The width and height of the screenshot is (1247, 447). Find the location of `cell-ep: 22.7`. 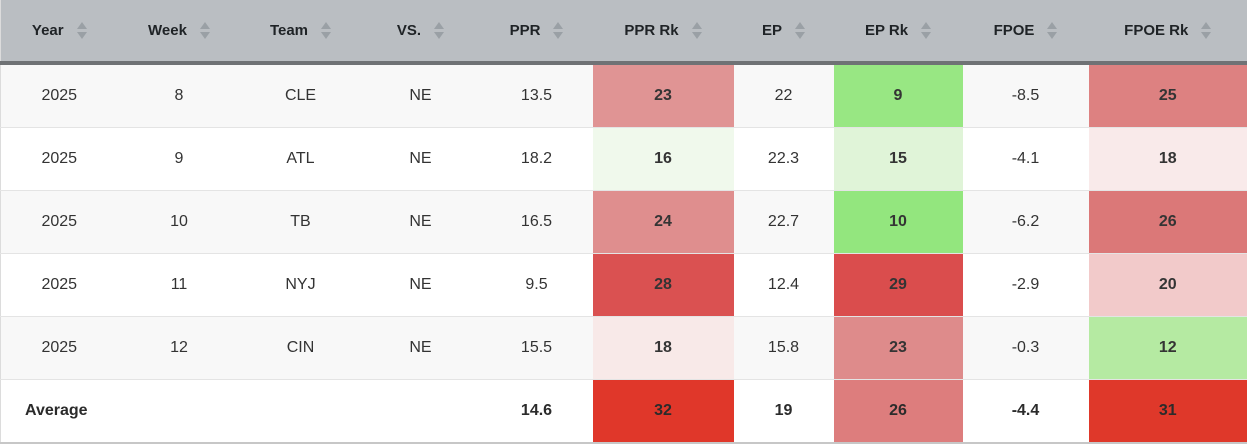

cell-ep: 22.7 is located at coordinates (783, 222).